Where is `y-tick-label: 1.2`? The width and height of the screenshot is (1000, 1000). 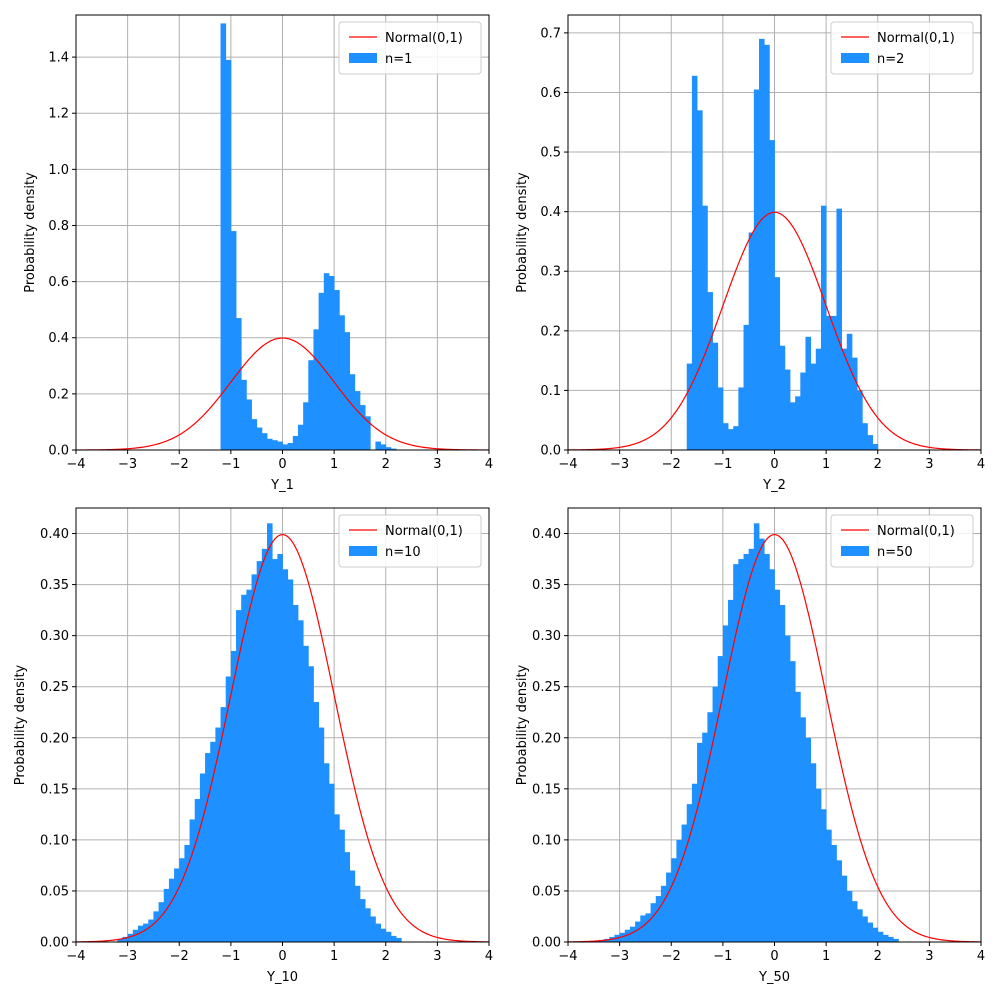
y-tick-label: 1.2 is located at coordinates (58, 114).